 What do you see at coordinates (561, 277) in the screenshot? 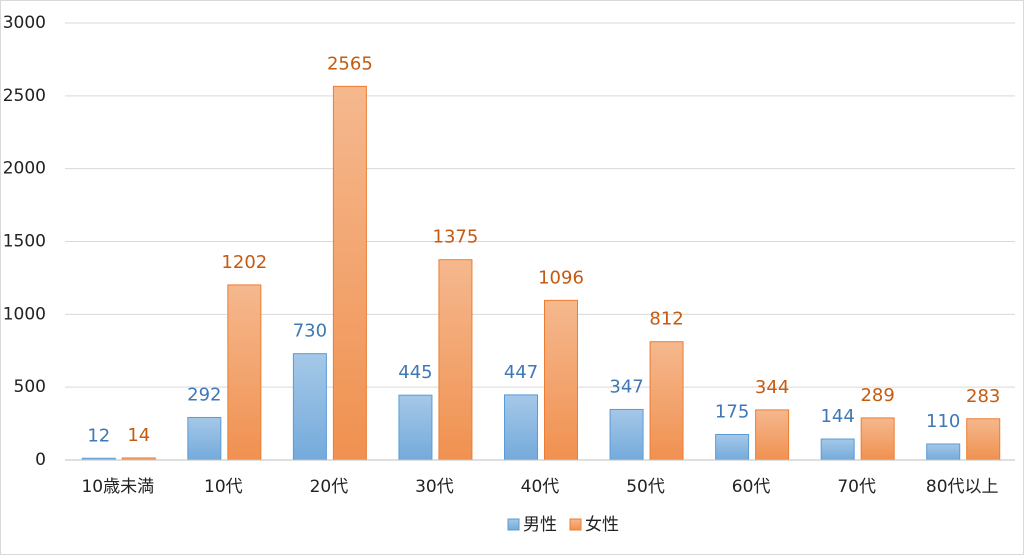
I see `value-label: 1096` at bounding box center [561, 277].